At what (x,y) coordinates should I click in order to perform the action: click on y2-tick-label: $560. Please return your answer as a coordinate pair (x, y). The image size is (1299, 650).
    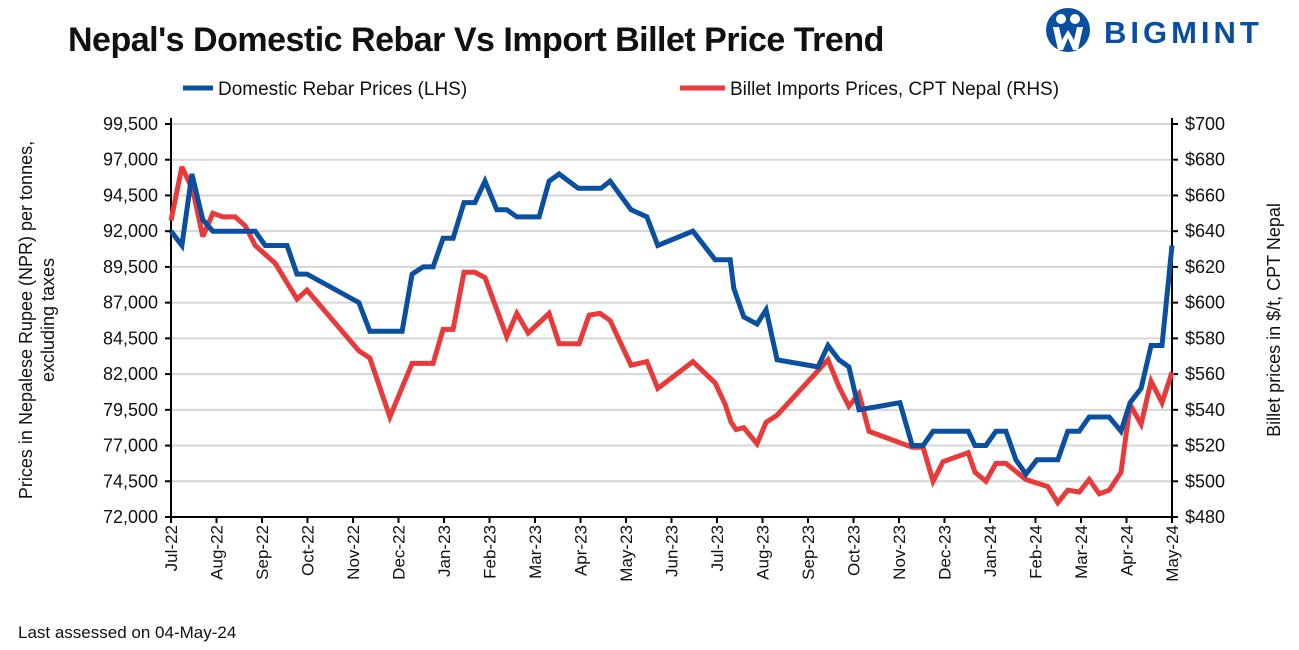
    Looking at the image, I should click on (1205, 374).